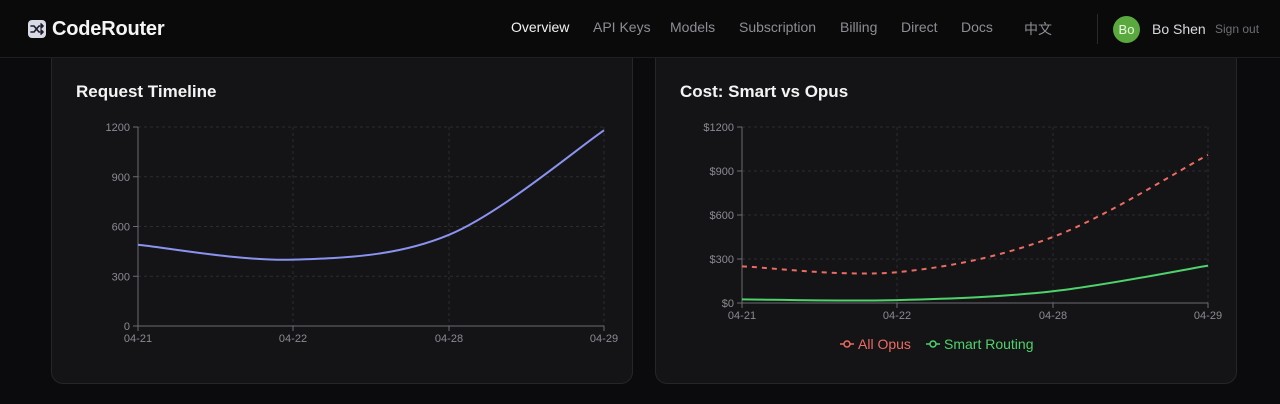  Describe the element at coordinates (778, 27) in the screenshot. I see `nav-subscription: Subscription` at that location.